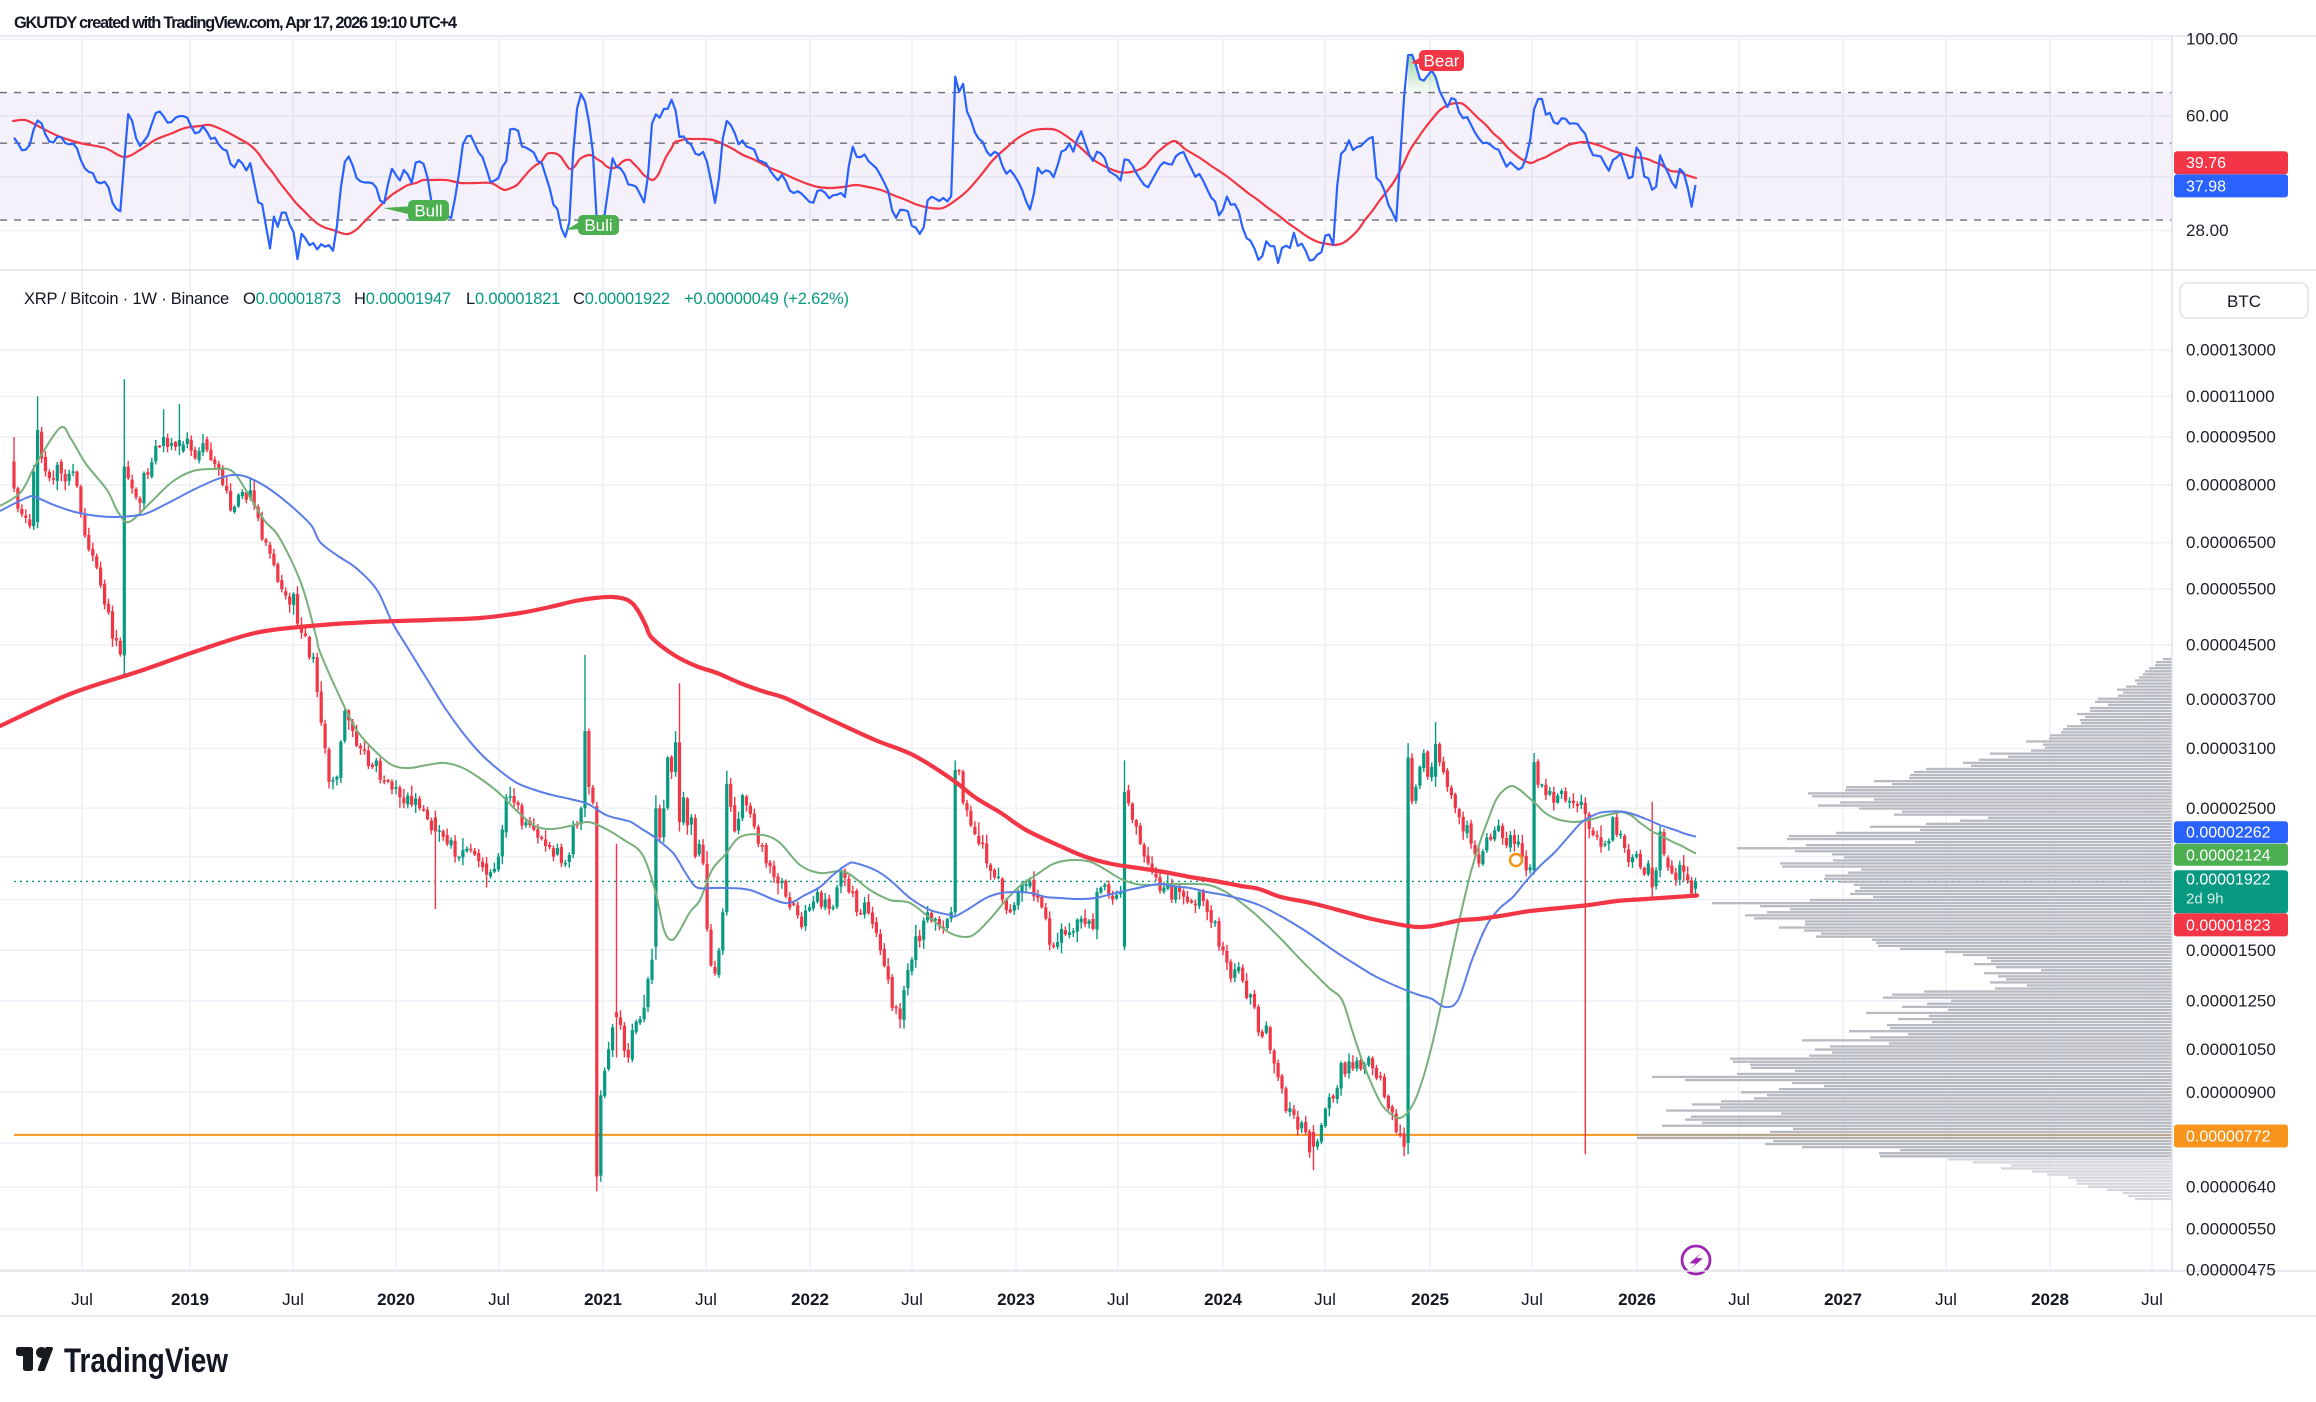 The image size is (2316, 1402). I want to click on svg-text: 0.00011000, so click(2230, 396).